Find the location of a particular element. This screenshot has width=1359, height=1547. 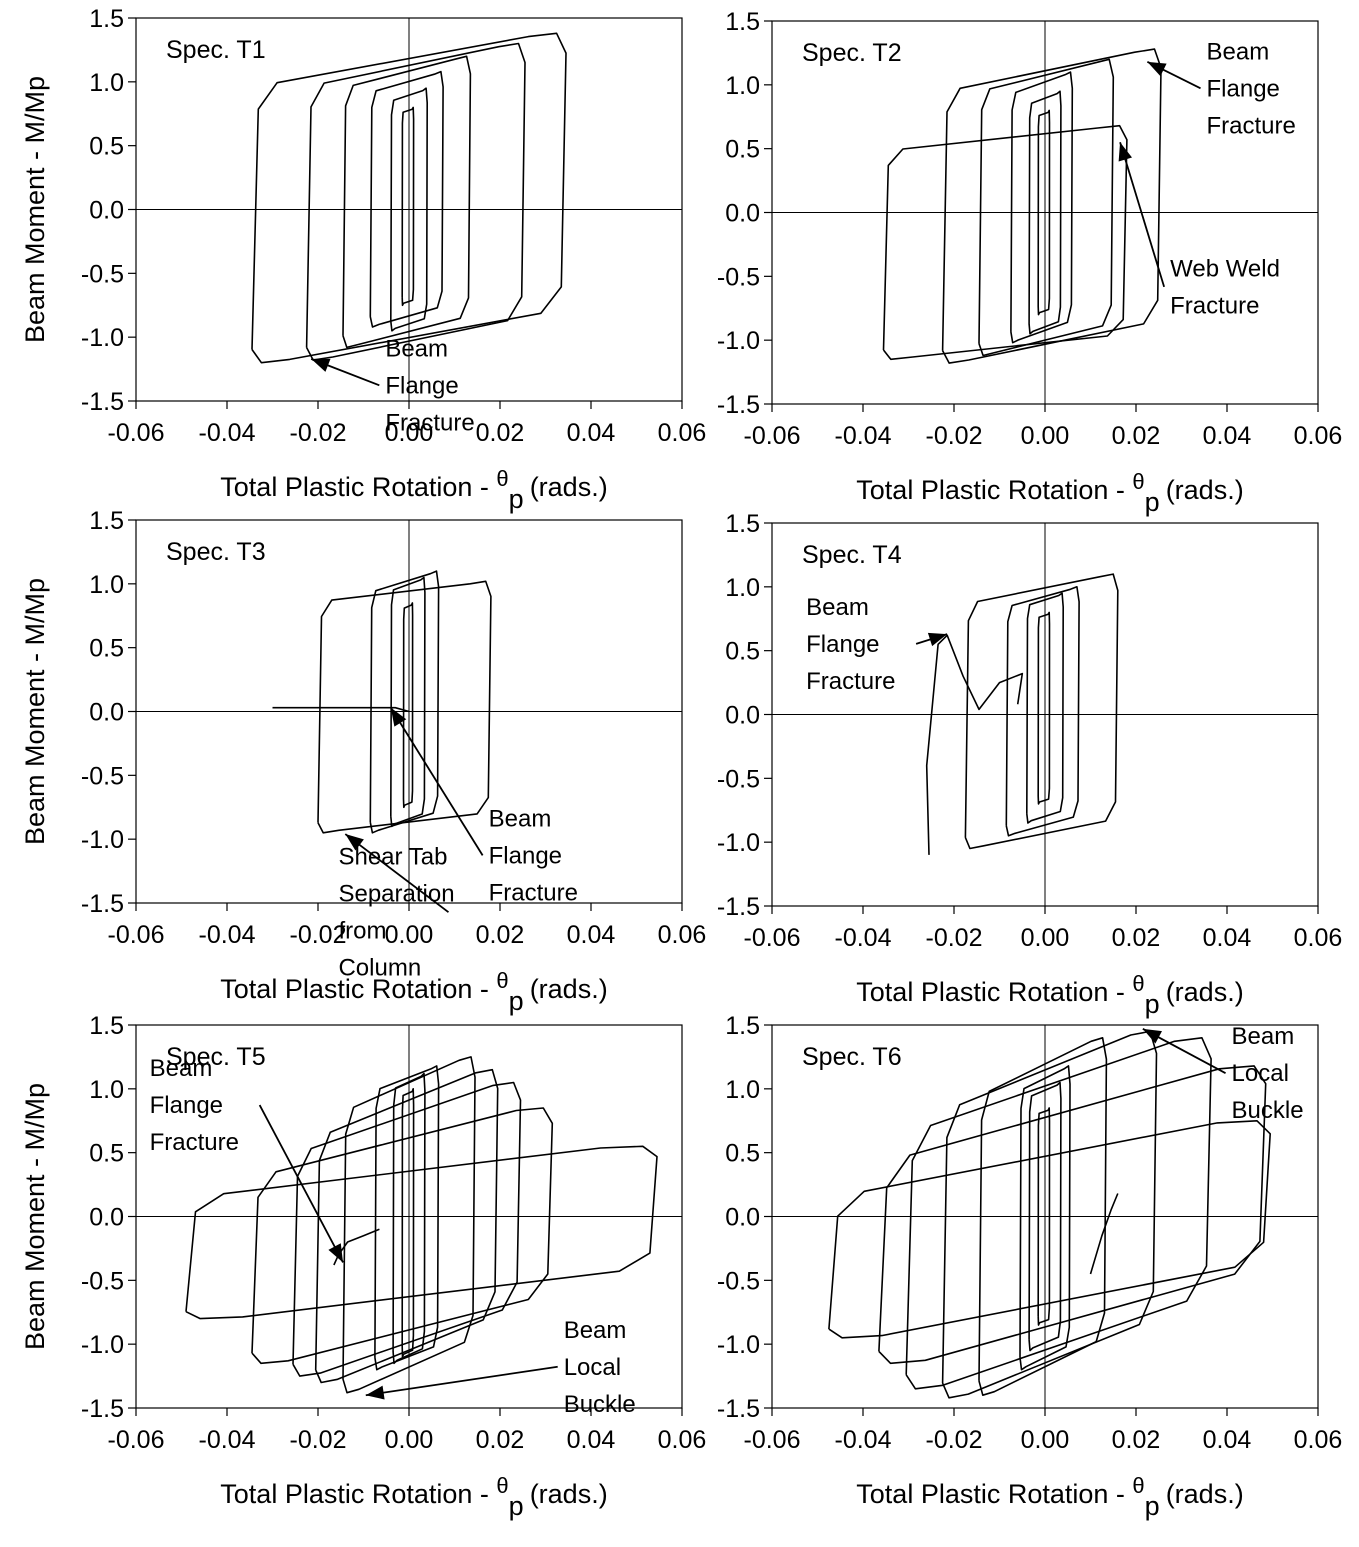

annotation-line: Flange is located at coordinates (525, 855).